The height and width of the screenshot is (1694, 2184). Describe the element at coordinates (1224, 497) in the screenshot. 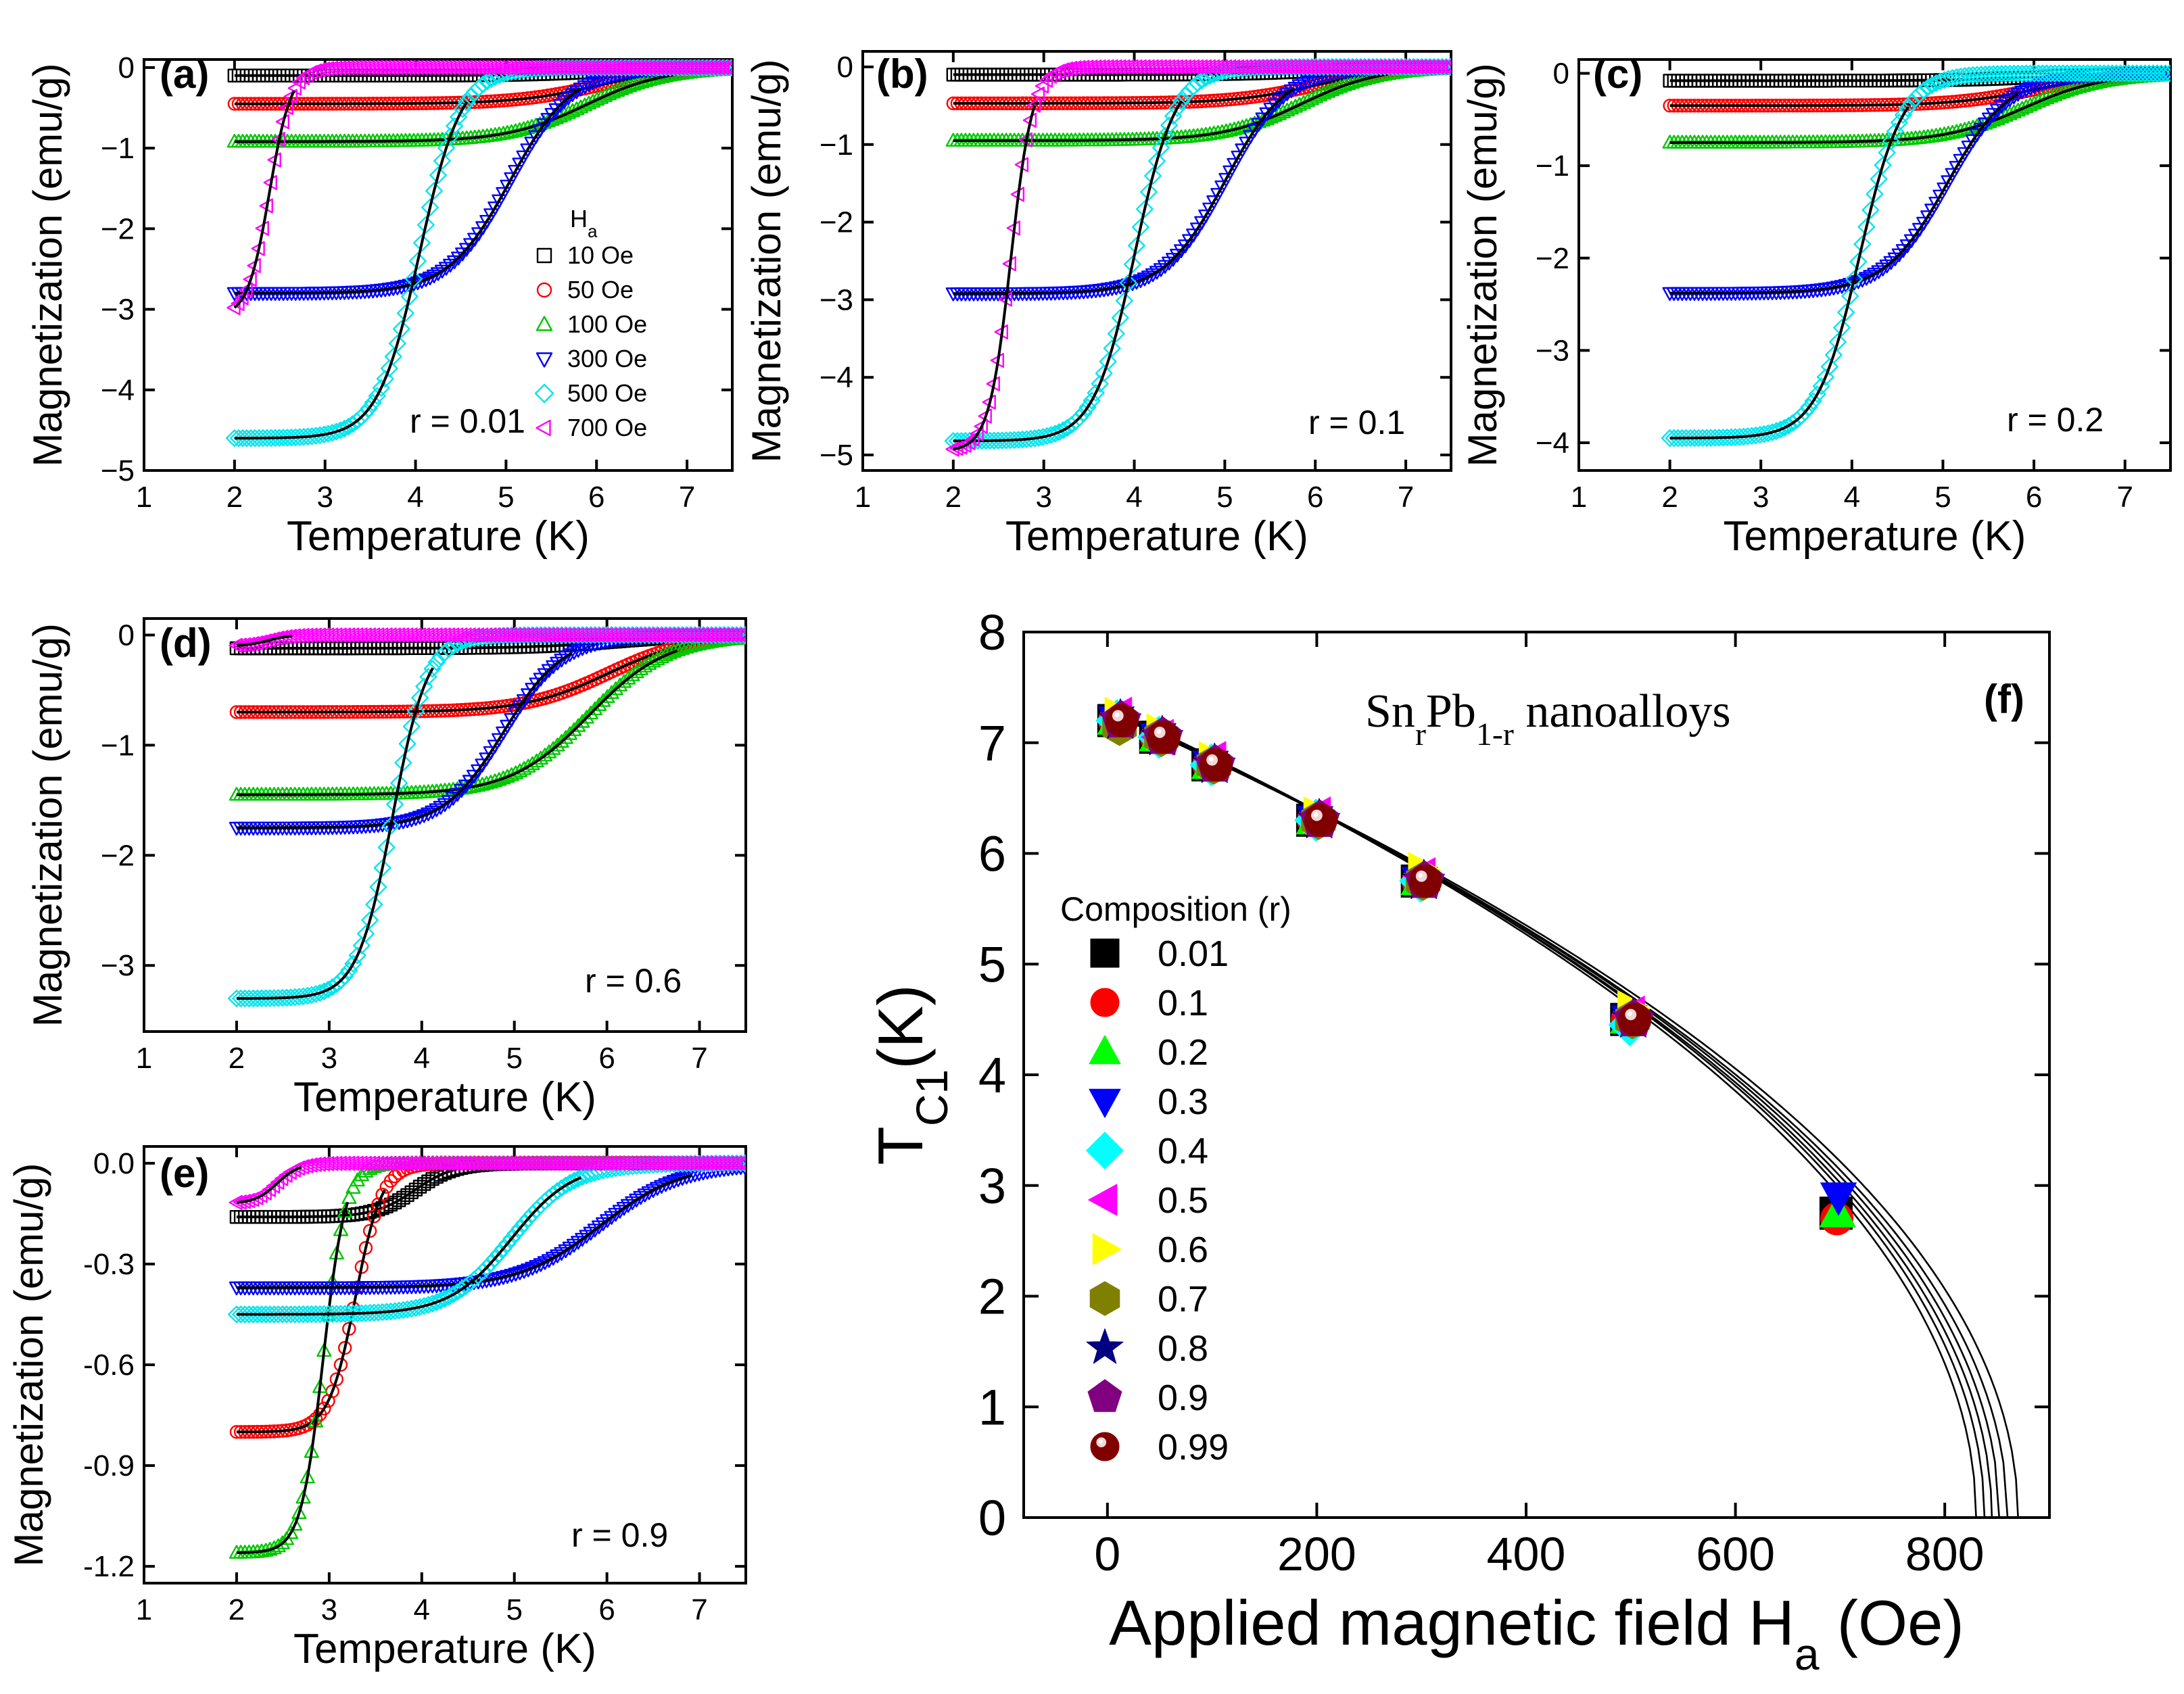

I see `x-tick-label: 5` at that location.